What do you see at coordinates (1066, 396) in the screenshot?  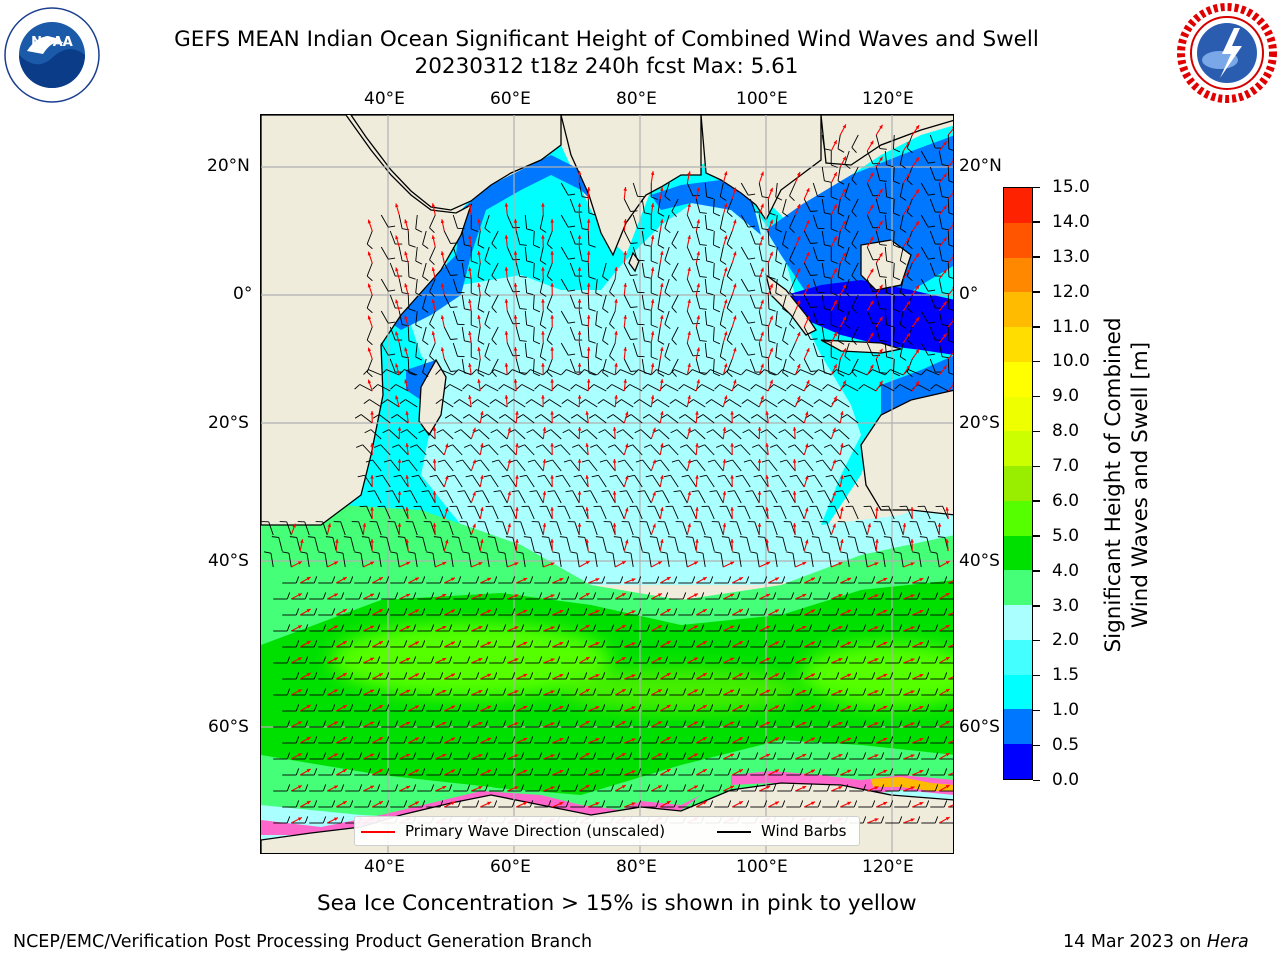 I see `colorbar-tick-label: 9.0` at bounding box center [1066, 396].